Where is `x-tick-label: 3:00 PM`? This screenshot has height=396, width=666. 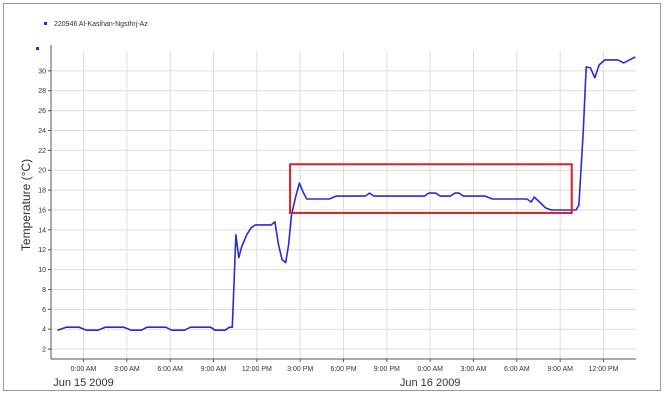
x-tick-label: 3:00 PM is located at coordinates (300, 369).